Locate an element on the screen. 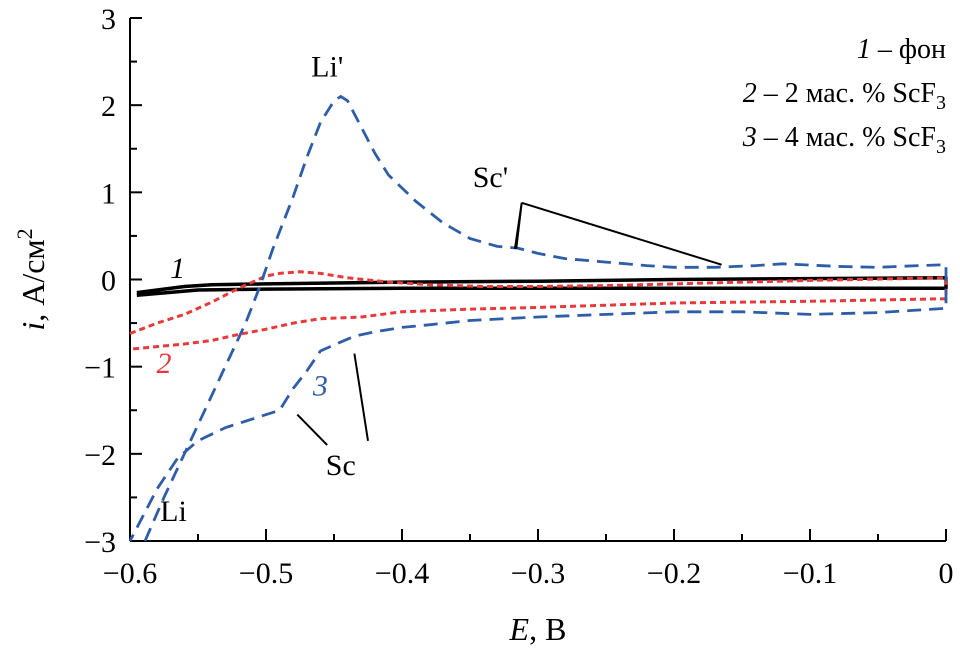 This screenshot has height=650, width=960. y-axis-label: i, А/см2 is located at coordinates (31, 279).